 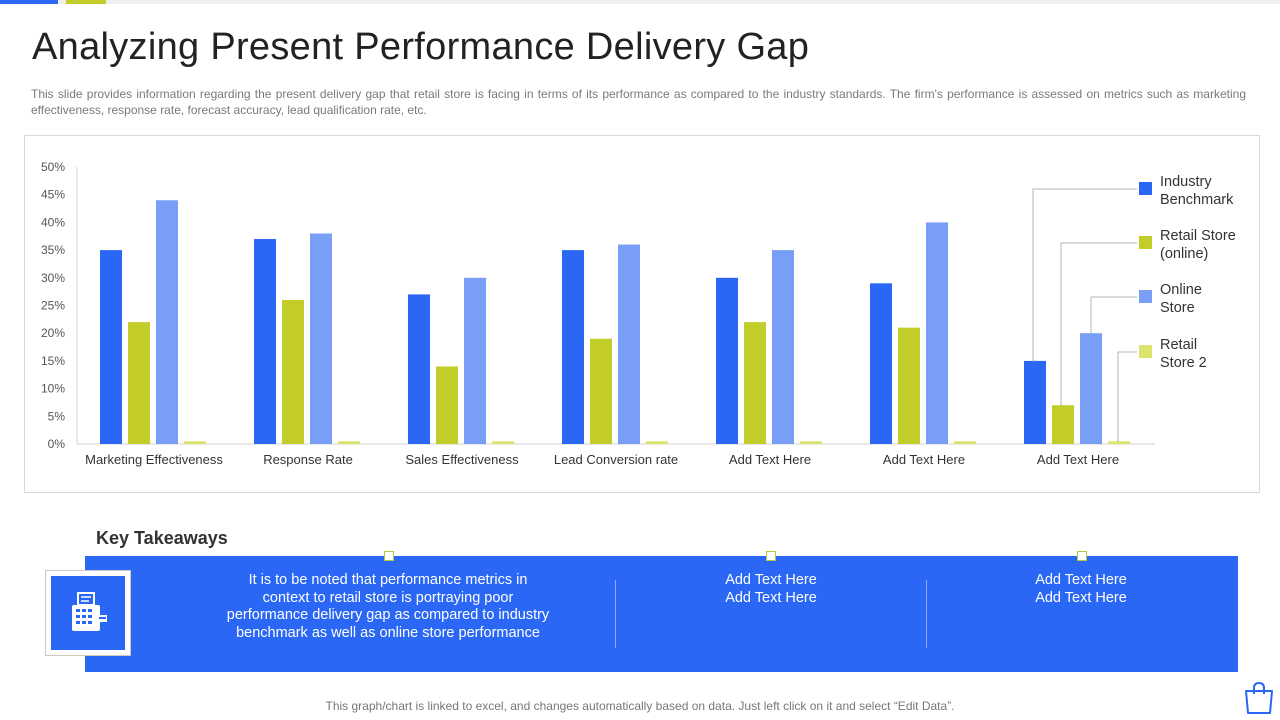 I want to click on cash-register-icon-tile, so click(x=88, y=613).